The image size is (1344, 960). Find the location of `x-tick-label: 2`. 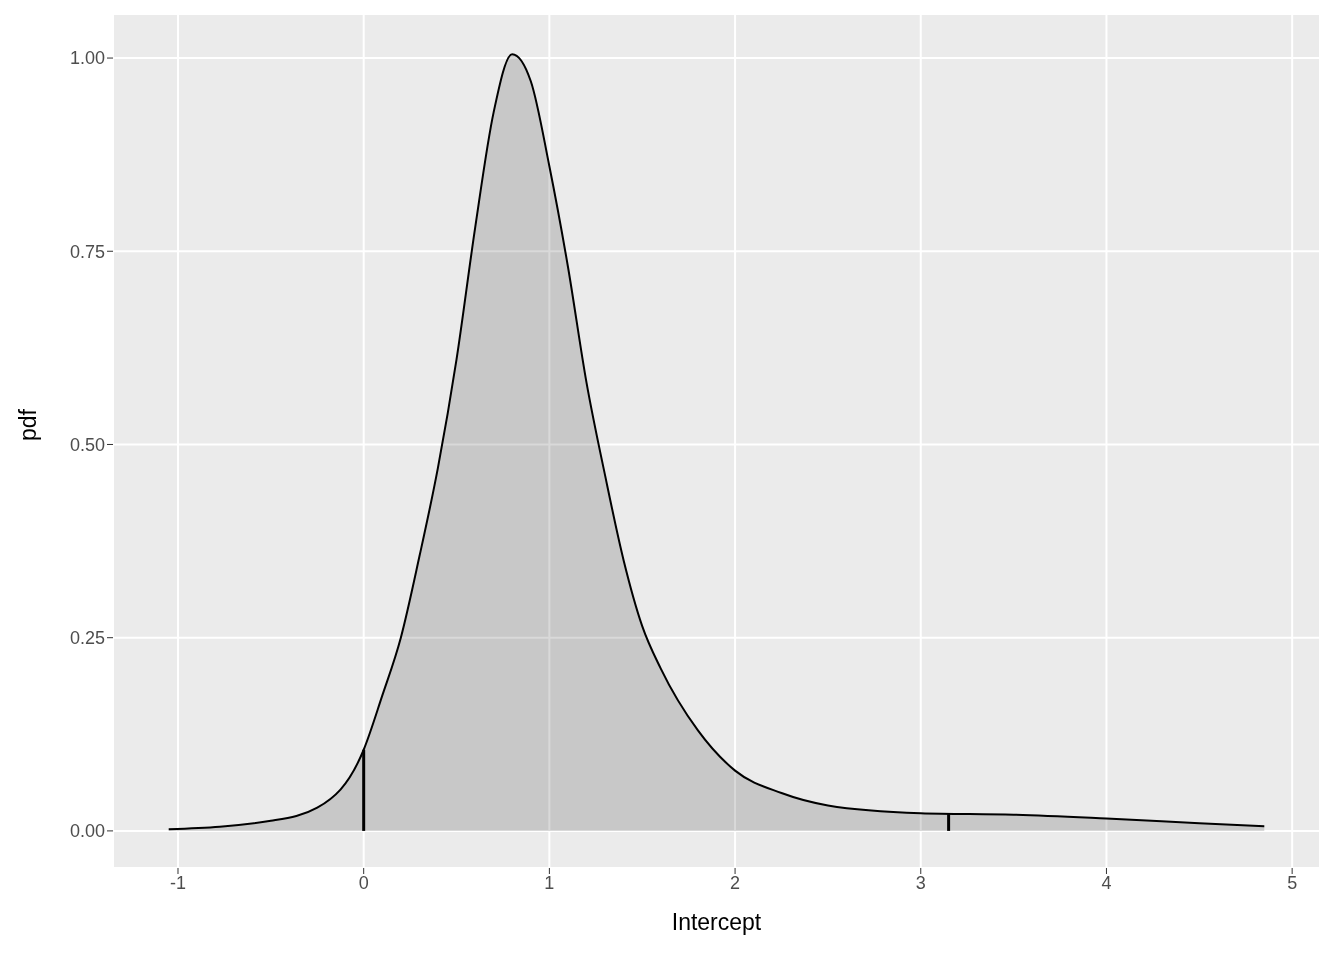

x-tick-label: 2 is located at coordinates (735, 882).